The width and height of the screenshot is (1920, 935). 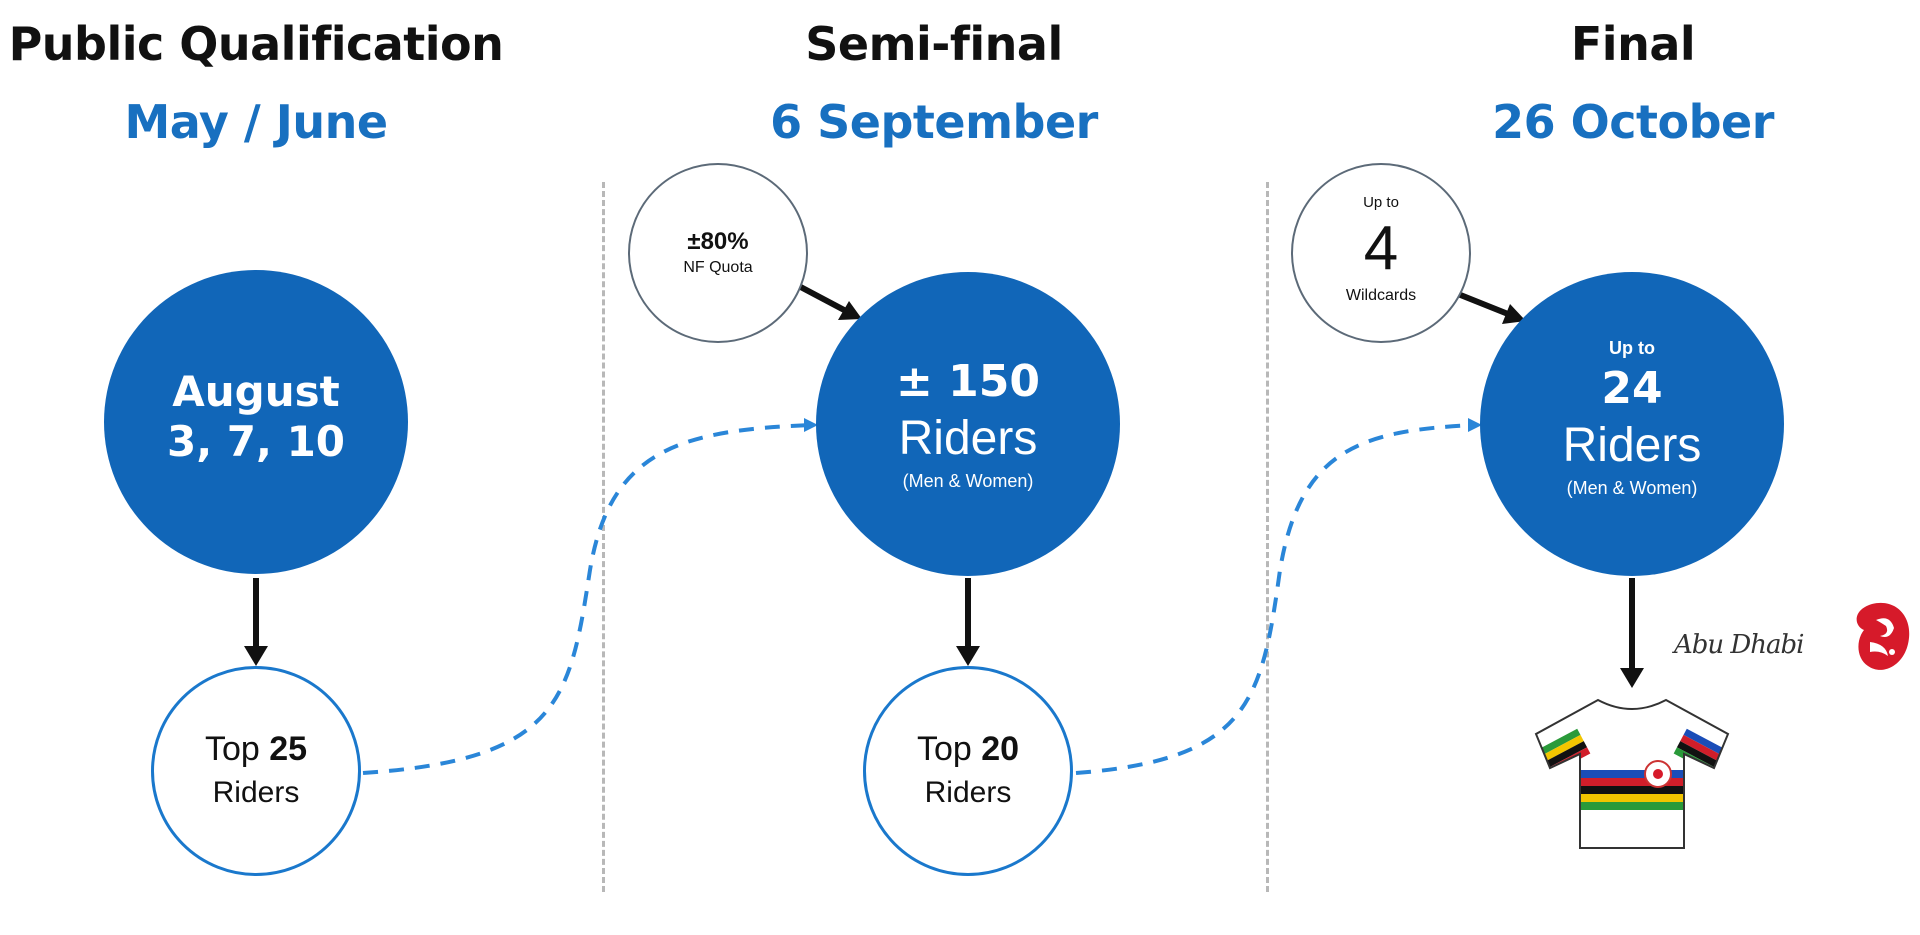 What do you see at coordinates (968, 481) in the screenshot?
I see `semifinal-note: (Men & Women)` at bounding box center [968, 481].